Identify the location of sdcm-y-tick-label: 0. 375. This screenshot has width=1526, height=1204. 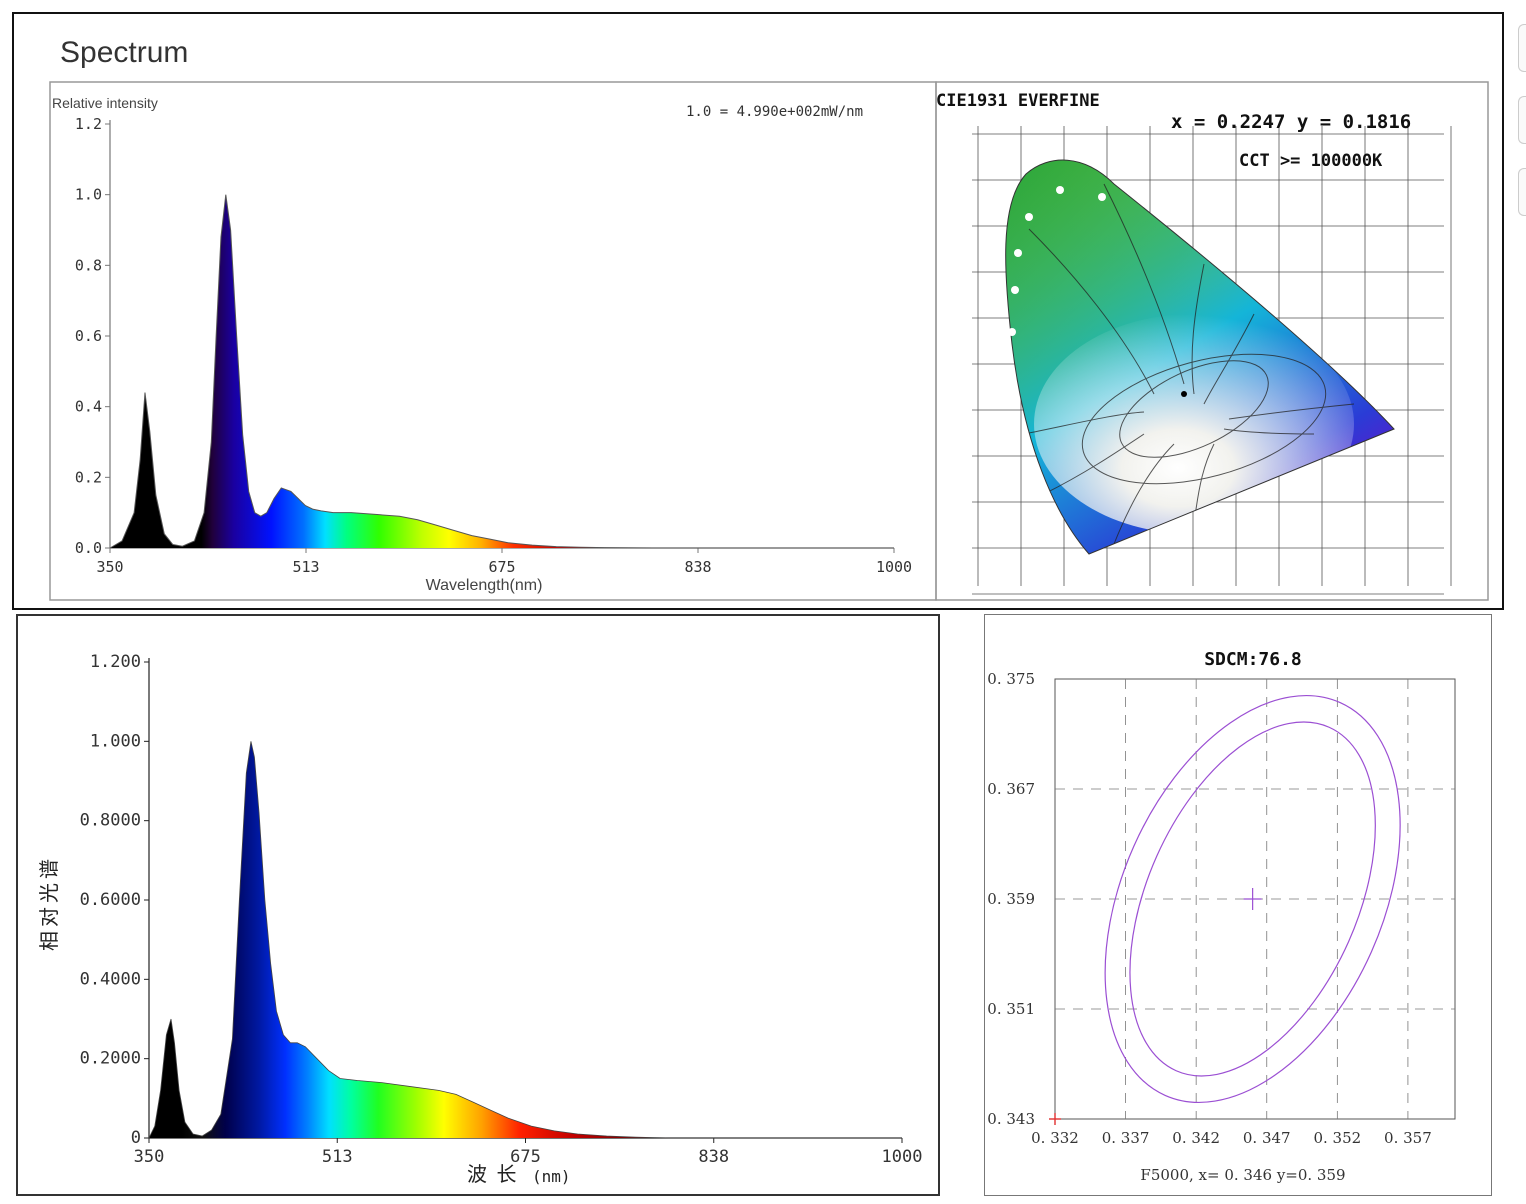
(1011, 679).